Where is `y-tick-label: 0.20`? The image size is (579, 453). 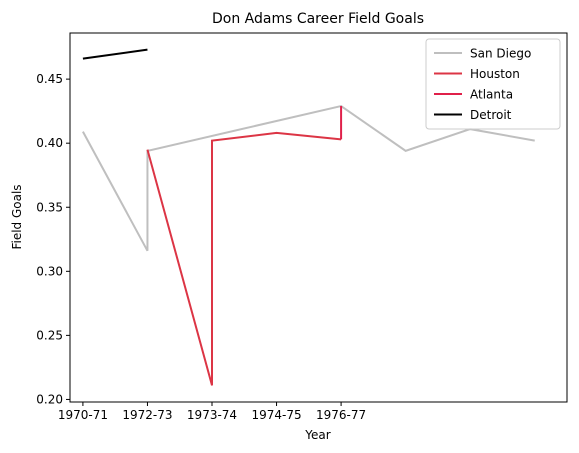 y-tick-label: 0.20 is located at coordinates (49, 399).